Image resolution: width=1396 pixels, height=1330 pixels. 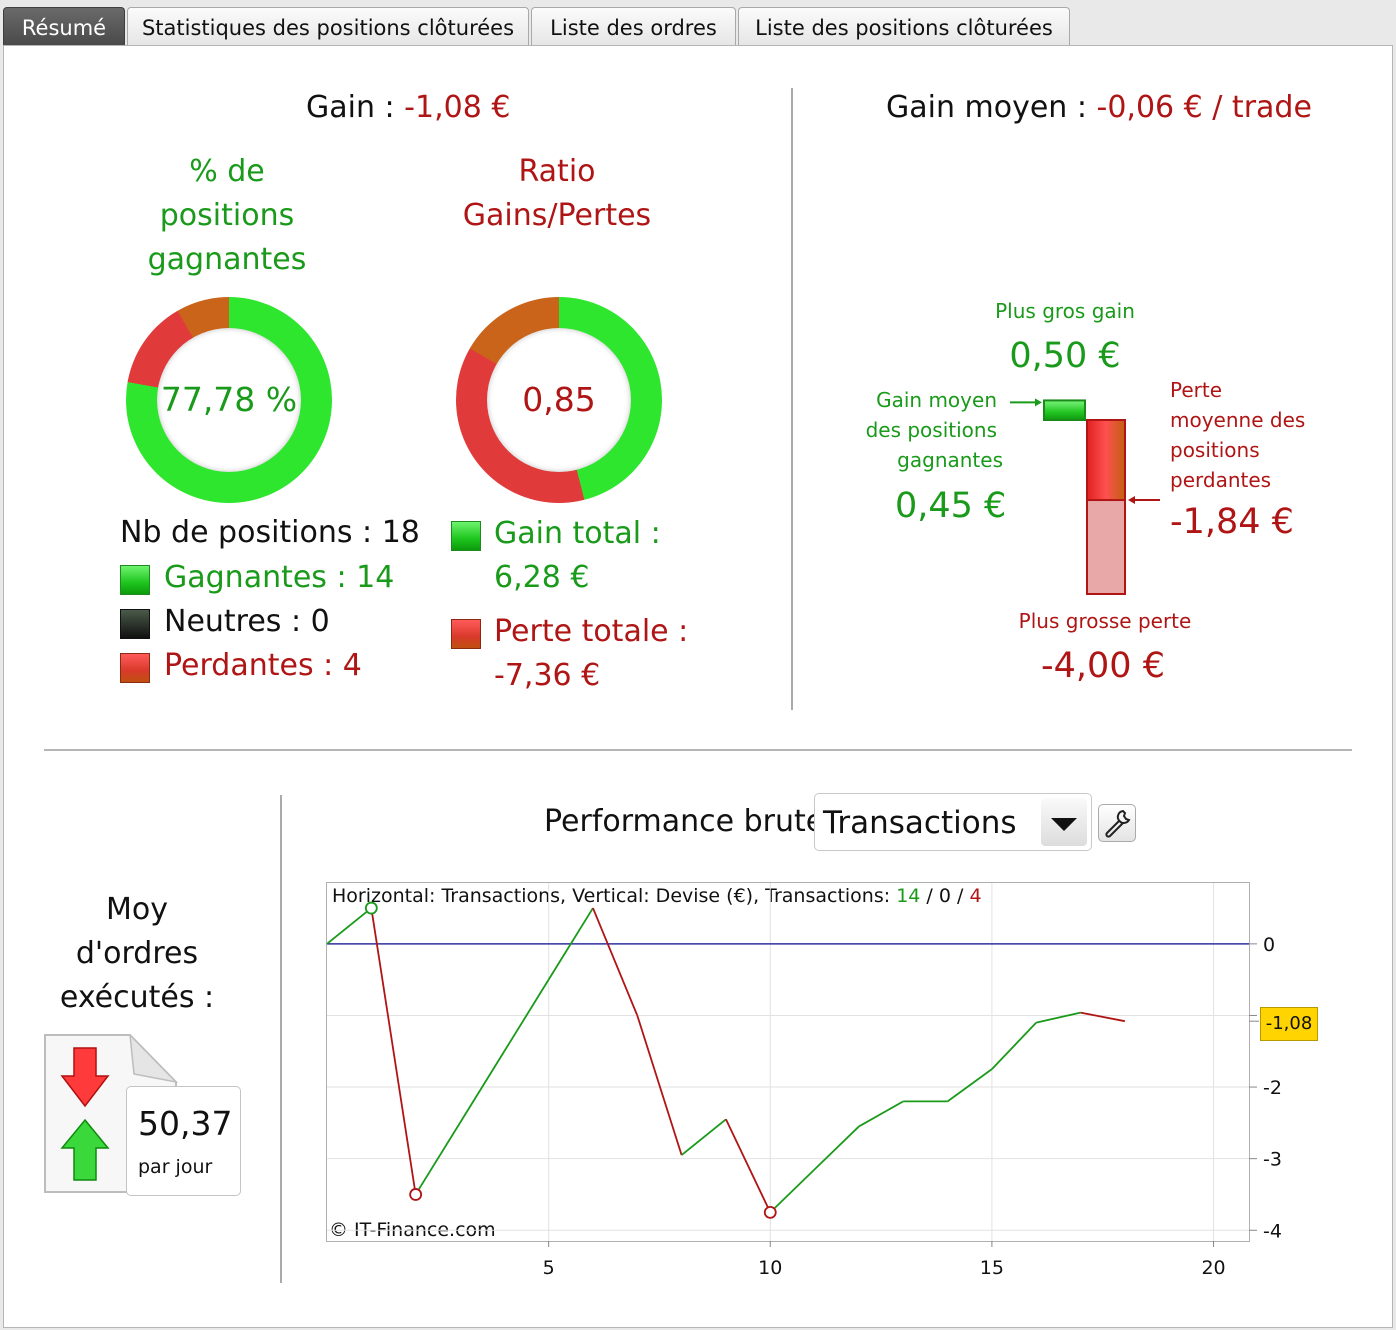 I want to click on avg-winner-value: 0,45 €, so click(x=951, y=506).